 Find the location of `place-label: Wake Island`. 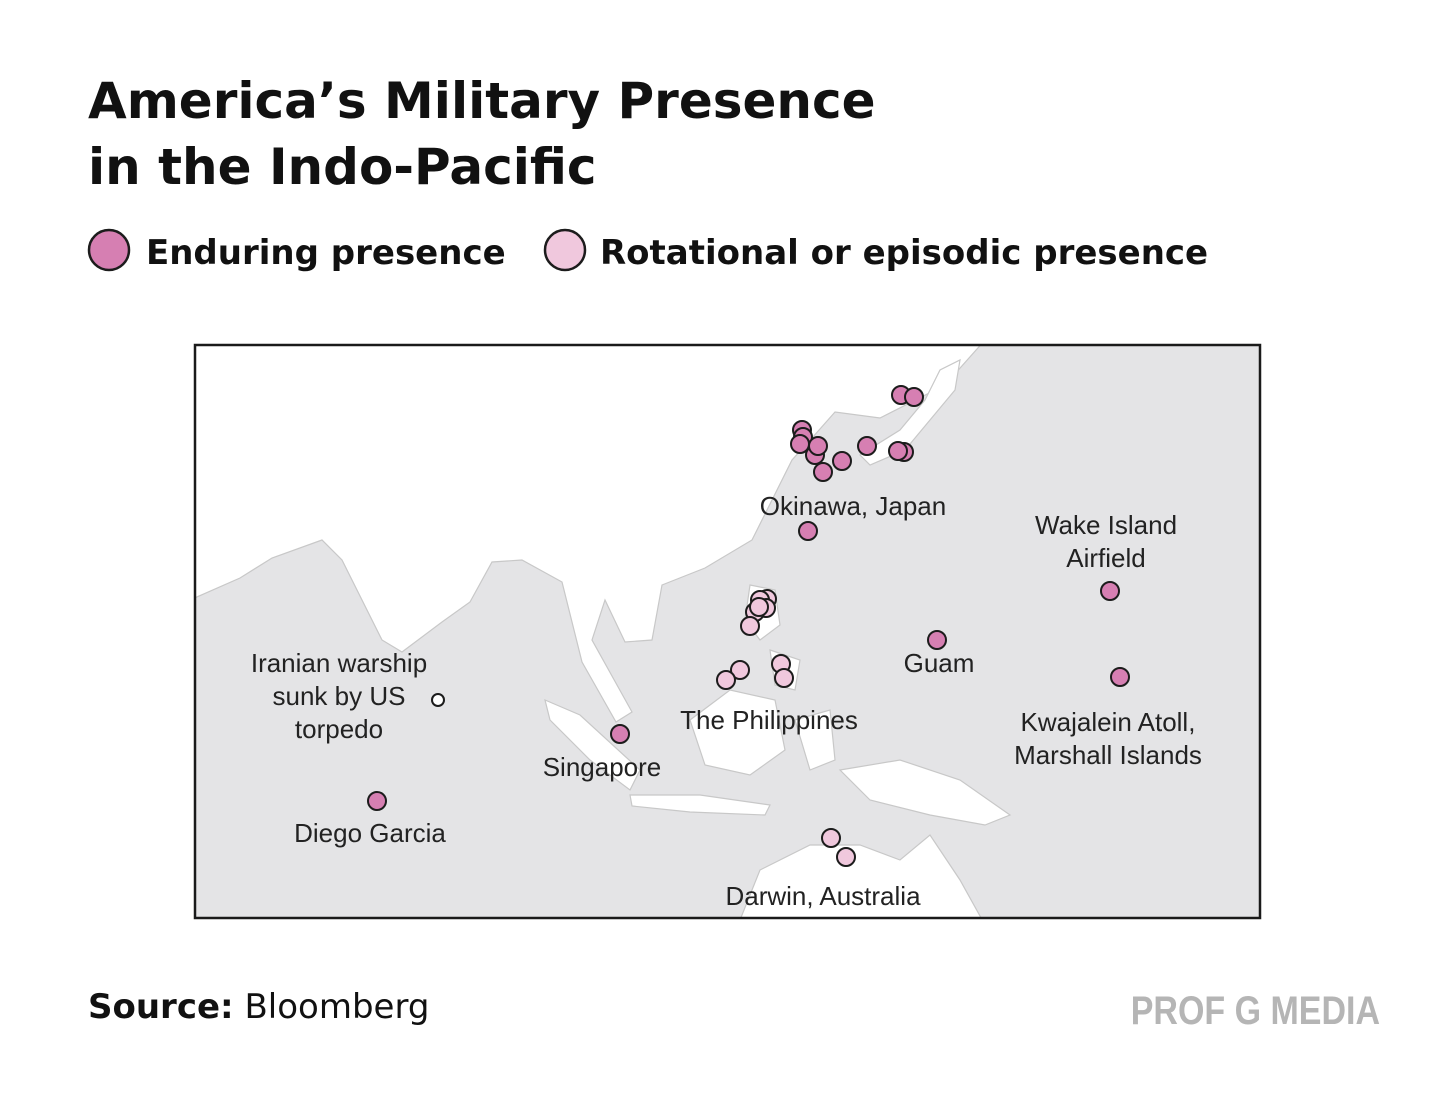

place-label: Wake Island is located at coordinates (1106, 525).